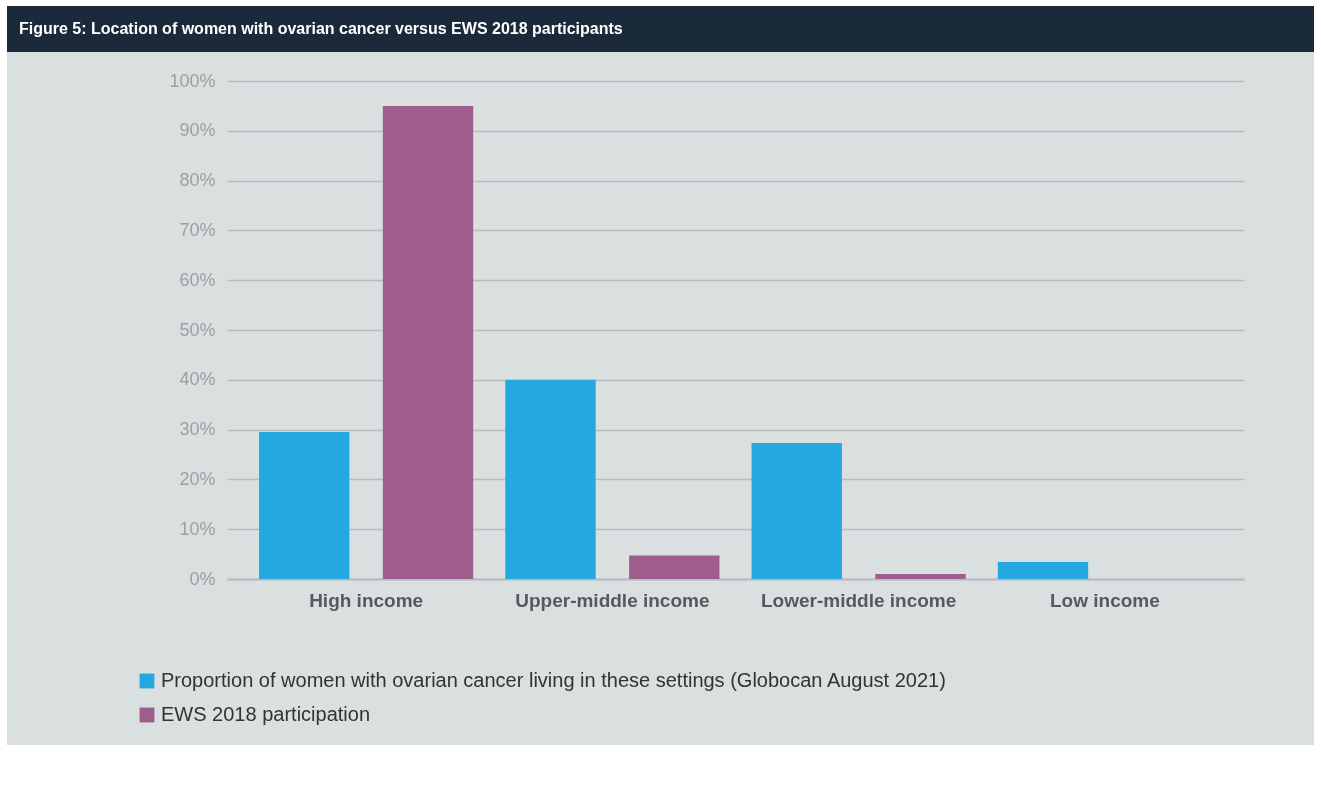  I want to click on x-tick-label: Low income, so click(1104, 600).